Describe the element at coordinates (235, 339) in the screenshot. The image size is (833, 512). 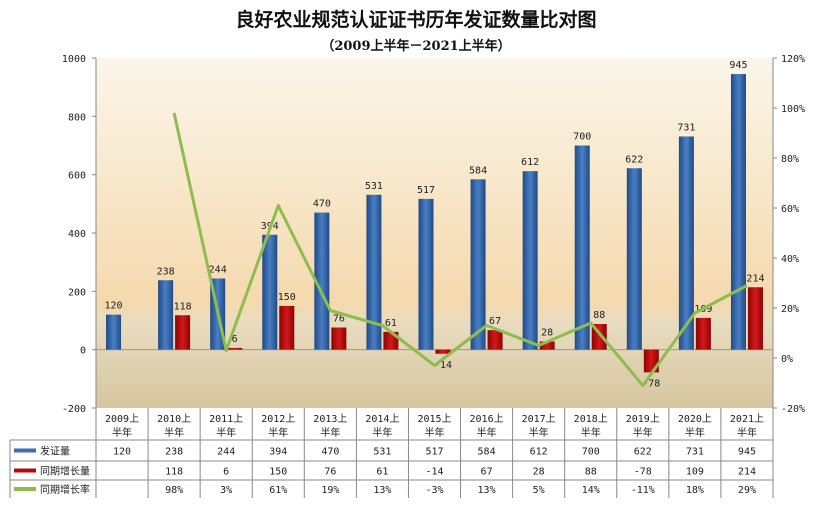
I see `bar-growth-label: 6` at that location.